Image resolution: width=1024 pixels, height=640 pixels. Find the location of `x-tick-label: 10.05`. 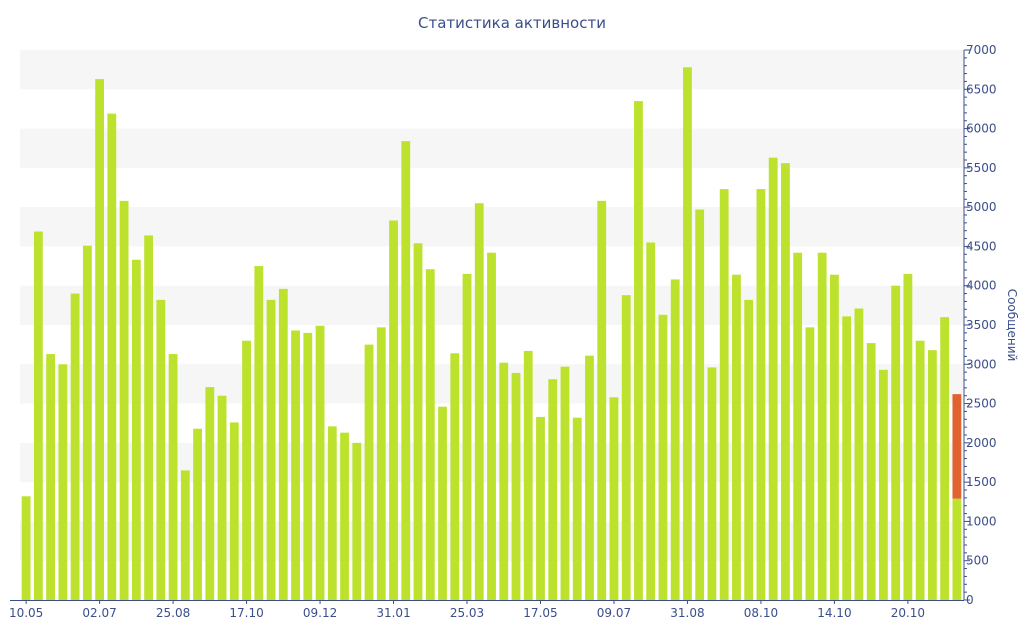

x-tick-label: 10.05 is located at coordinates (26, 613).